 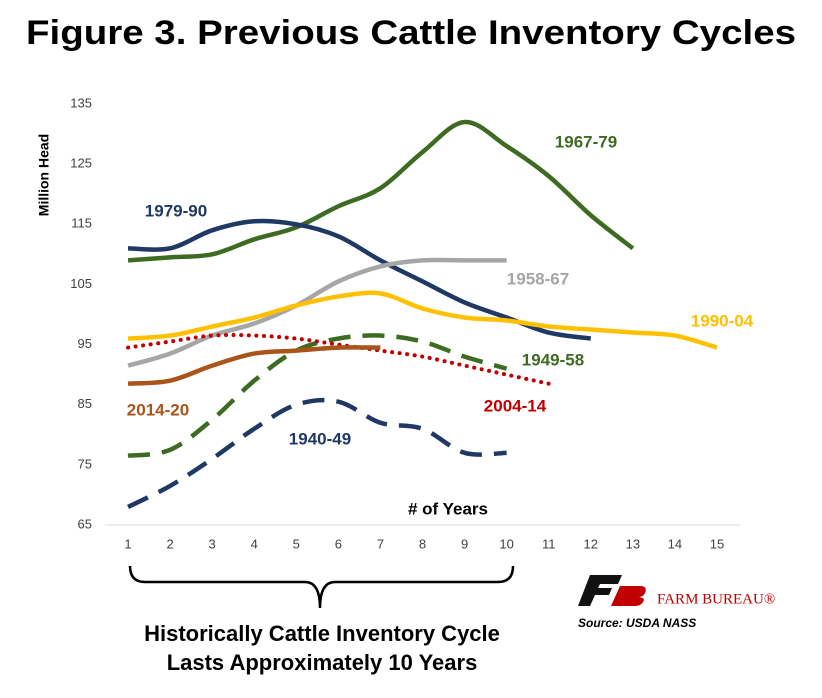 I want to click on x-tick-label: 9, so click(x=464, y=543).